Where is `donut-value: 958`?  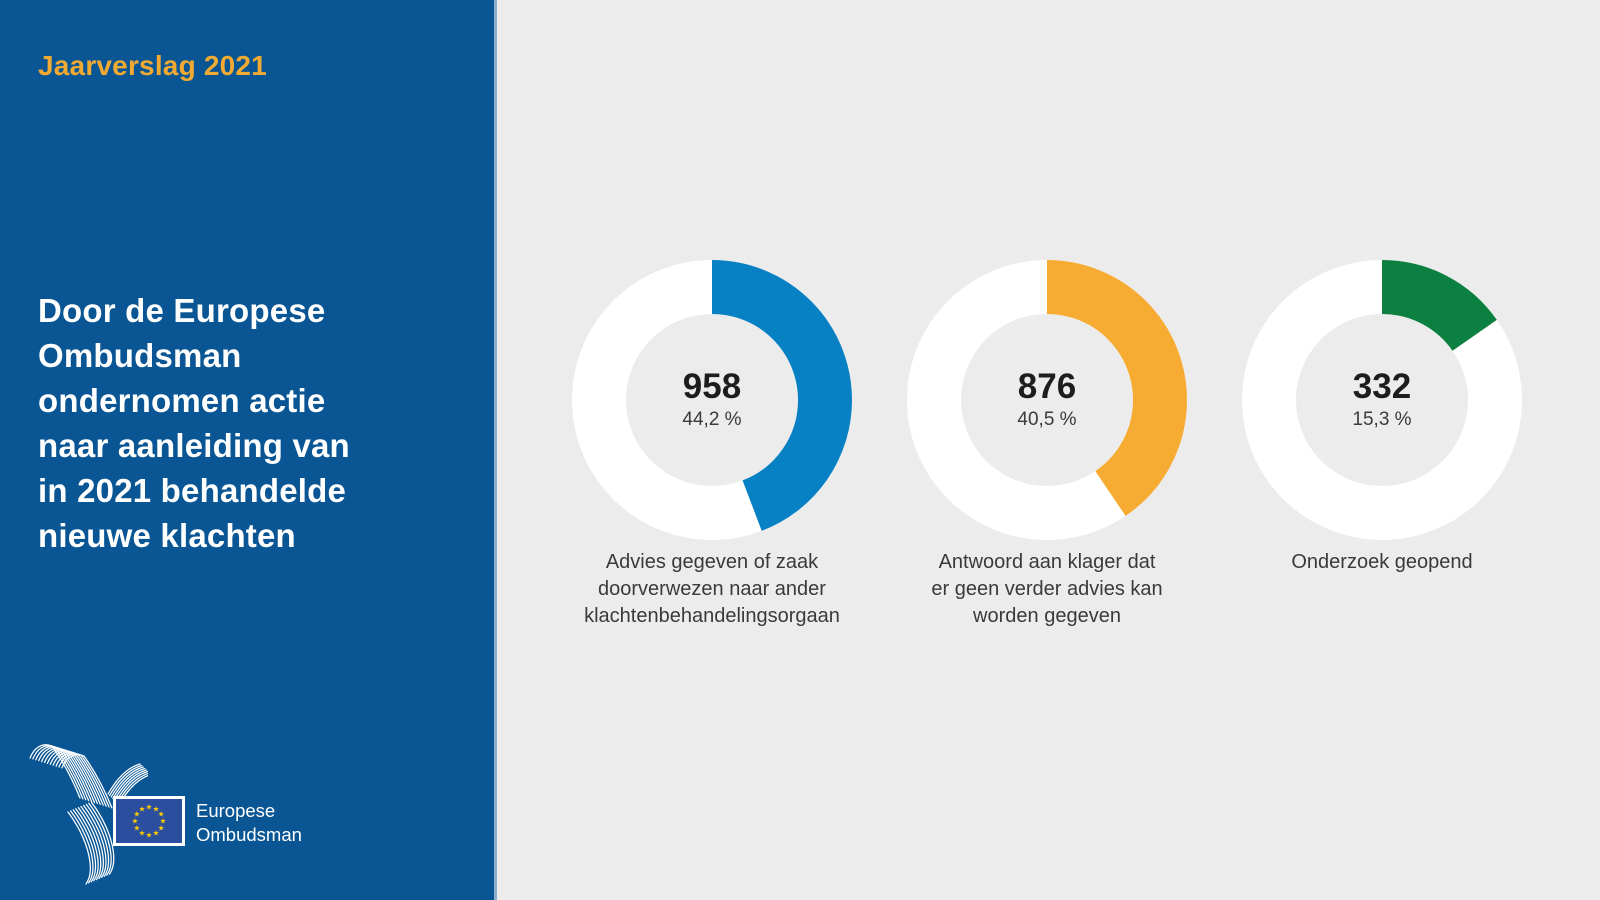
donut-value: 958 is located at coordinates (712, 386).